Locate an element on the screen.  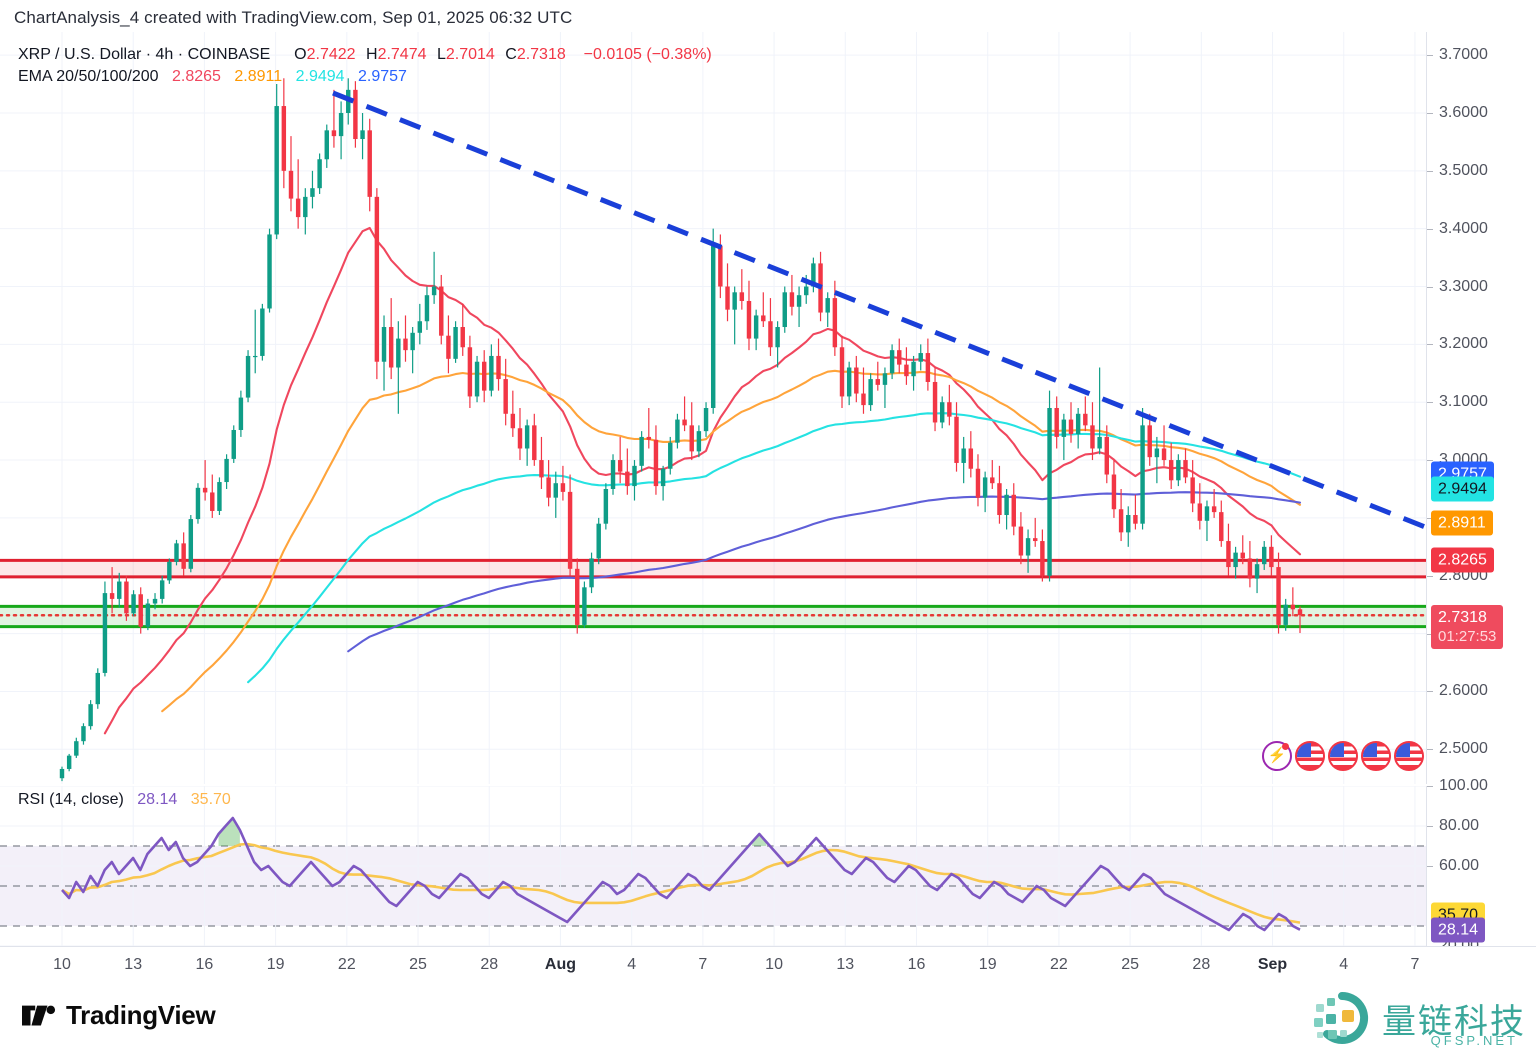
bar-countdown: 01:27:53 is located at coordinates (1467, 637).